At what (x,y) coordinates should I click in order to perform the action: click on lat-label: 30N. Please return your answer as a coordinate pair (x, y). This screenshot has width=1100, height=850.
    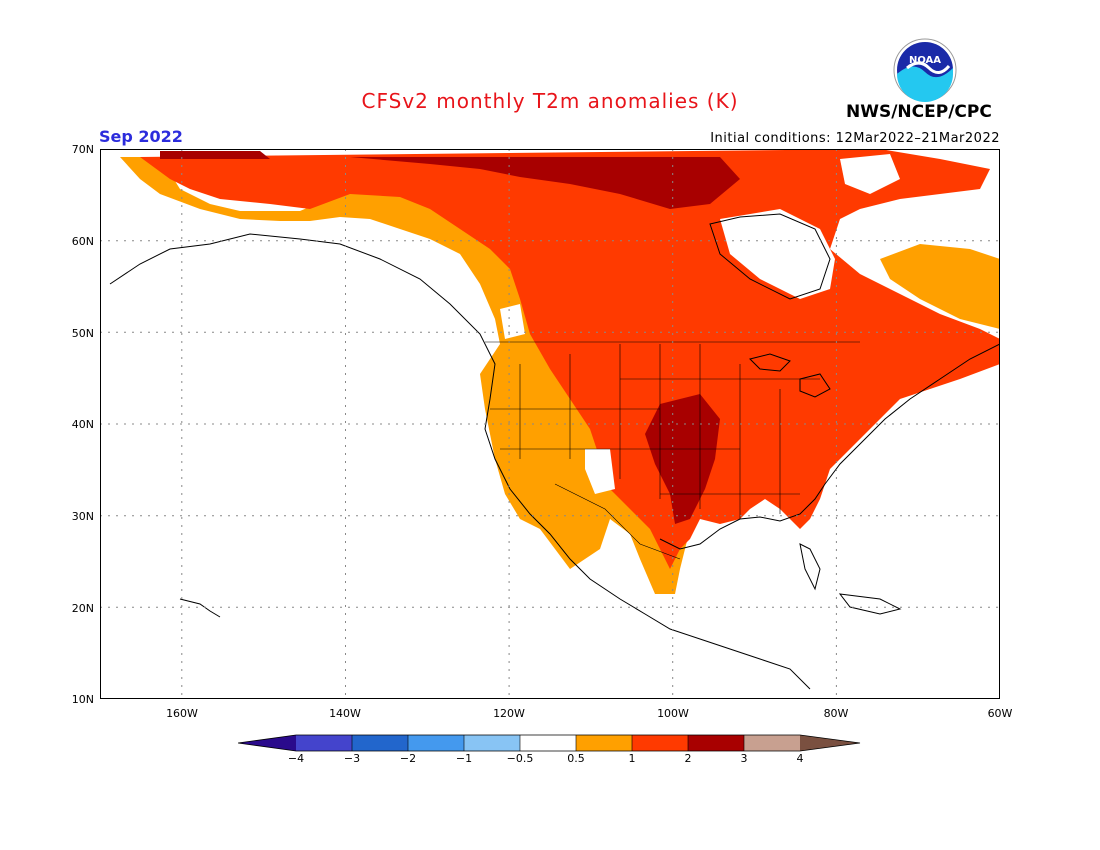
    Looking at the image, I should click on (82, 516).